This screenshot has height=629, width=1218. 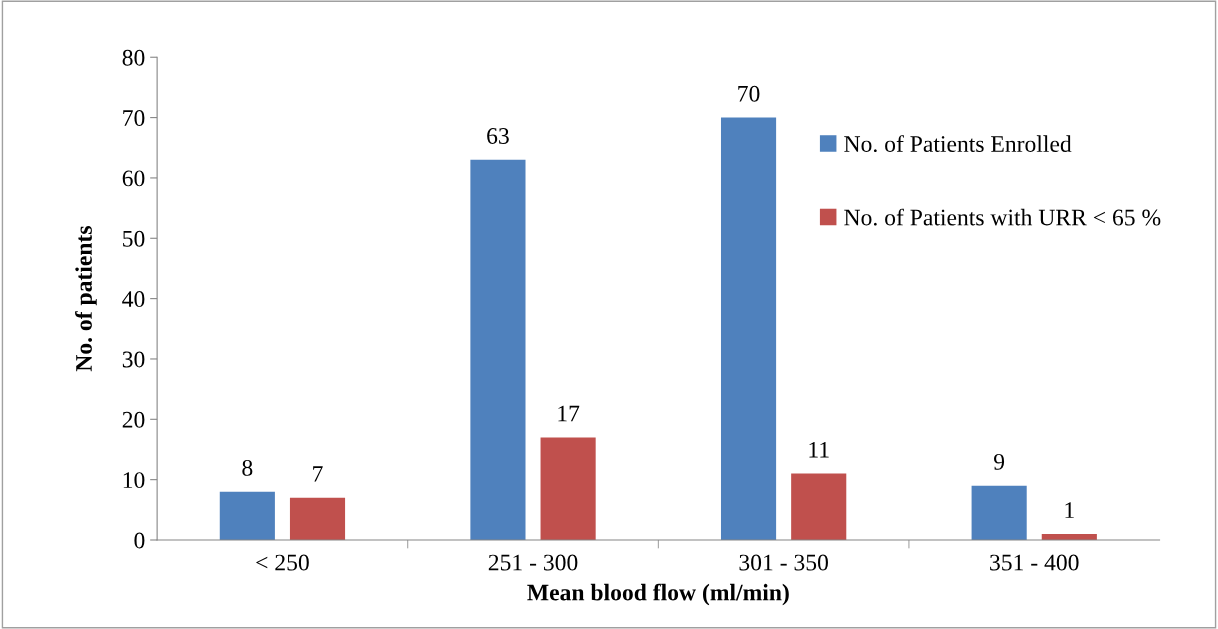 What do you see at coordinates (134, 480) in the screenshot?
I see `y-tick-label: 10` at bounding box center [134, 480].